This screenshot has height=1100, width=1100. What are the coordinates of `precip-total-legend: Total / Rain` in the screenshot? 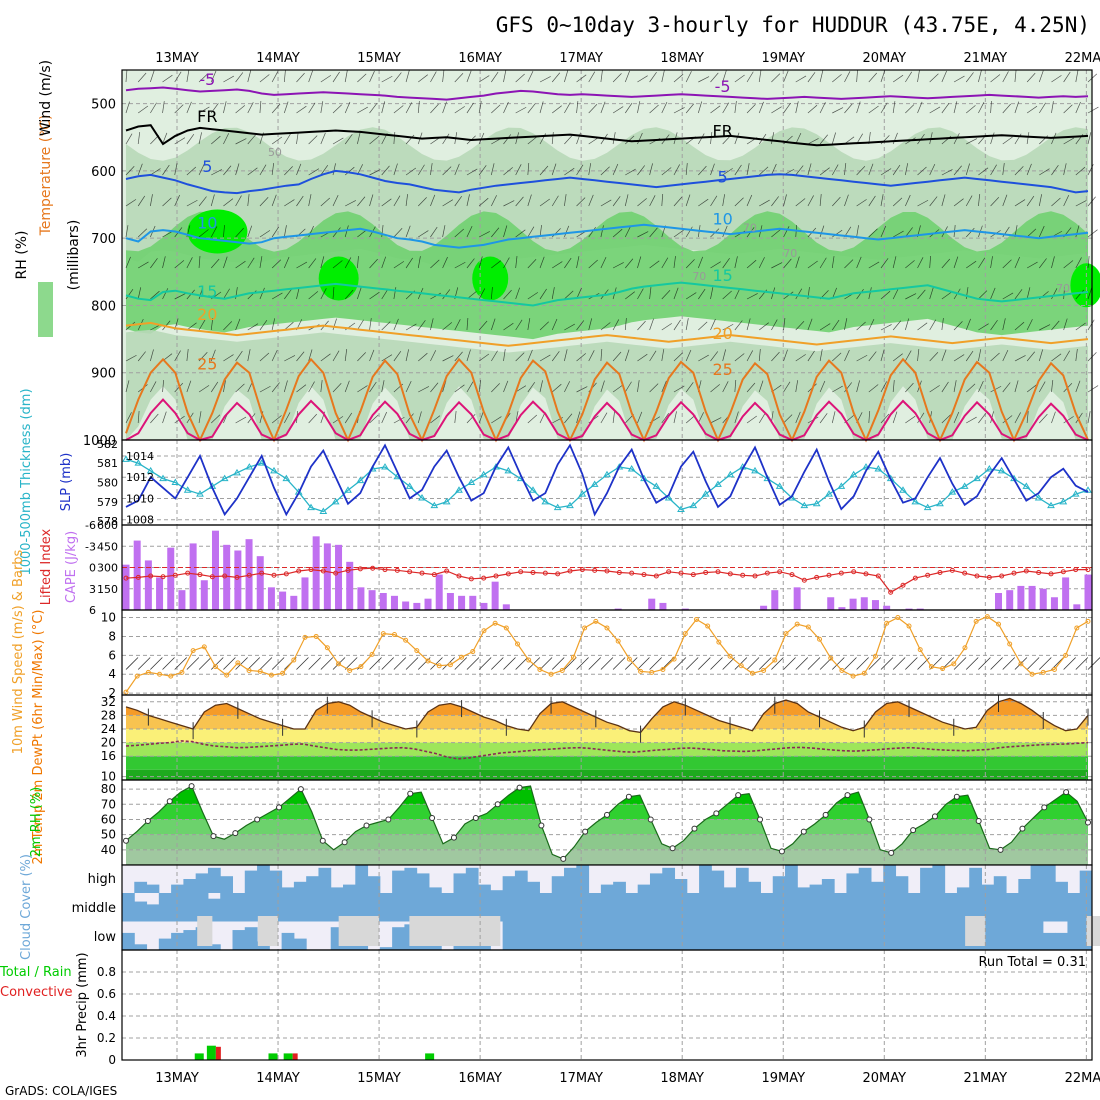 It's located at (36, 972).